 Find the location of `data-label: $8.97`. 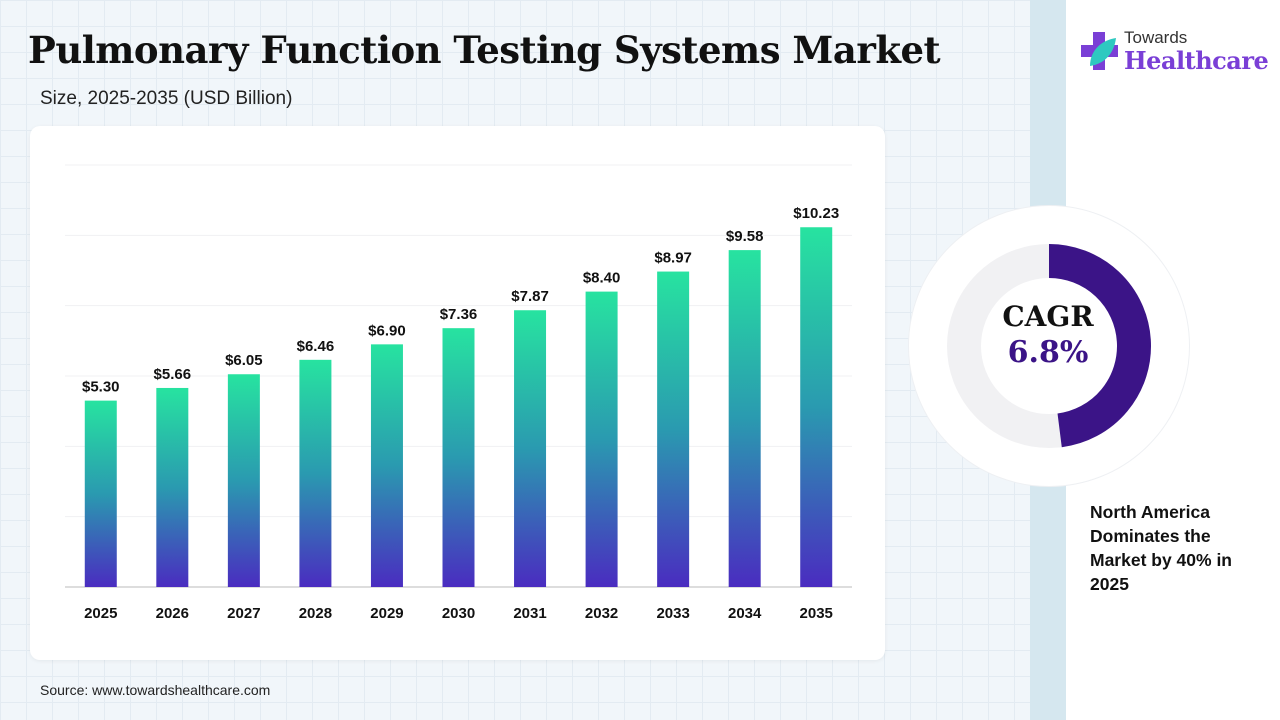

data-label: $8.97 is located at coordinates (673, 258).